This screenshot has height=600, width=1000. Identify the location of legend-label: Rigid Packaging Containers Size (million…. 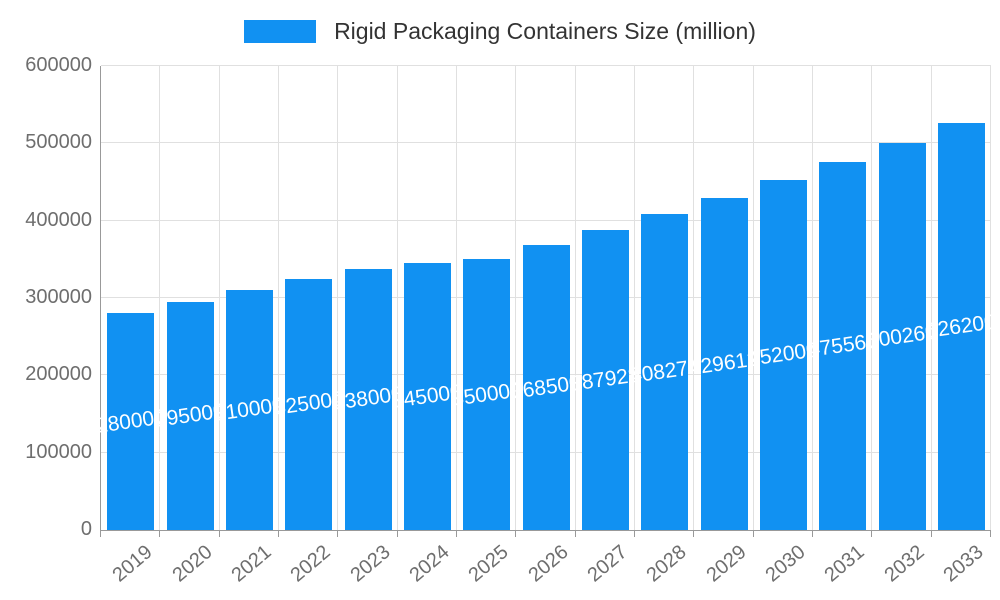
(545, 31).